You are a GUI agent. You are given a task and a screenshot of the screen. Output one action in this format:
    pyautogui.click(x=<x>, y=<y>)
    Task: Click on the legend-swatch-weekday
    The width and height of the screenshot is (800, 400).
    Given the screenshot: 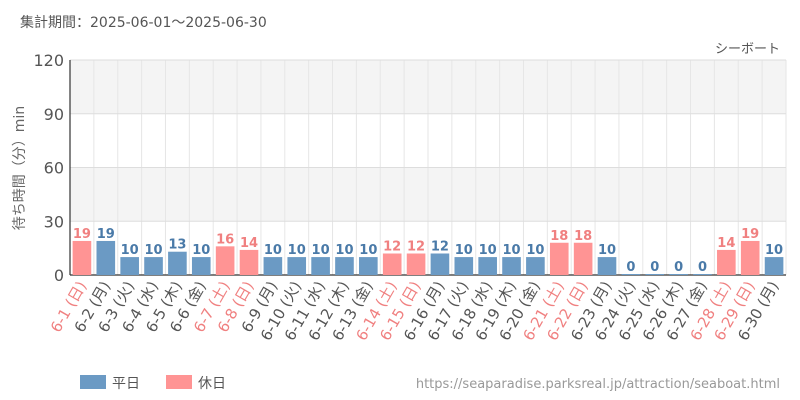 What is the action you would take?
    pyautogui.click(x=93, y=382)
    